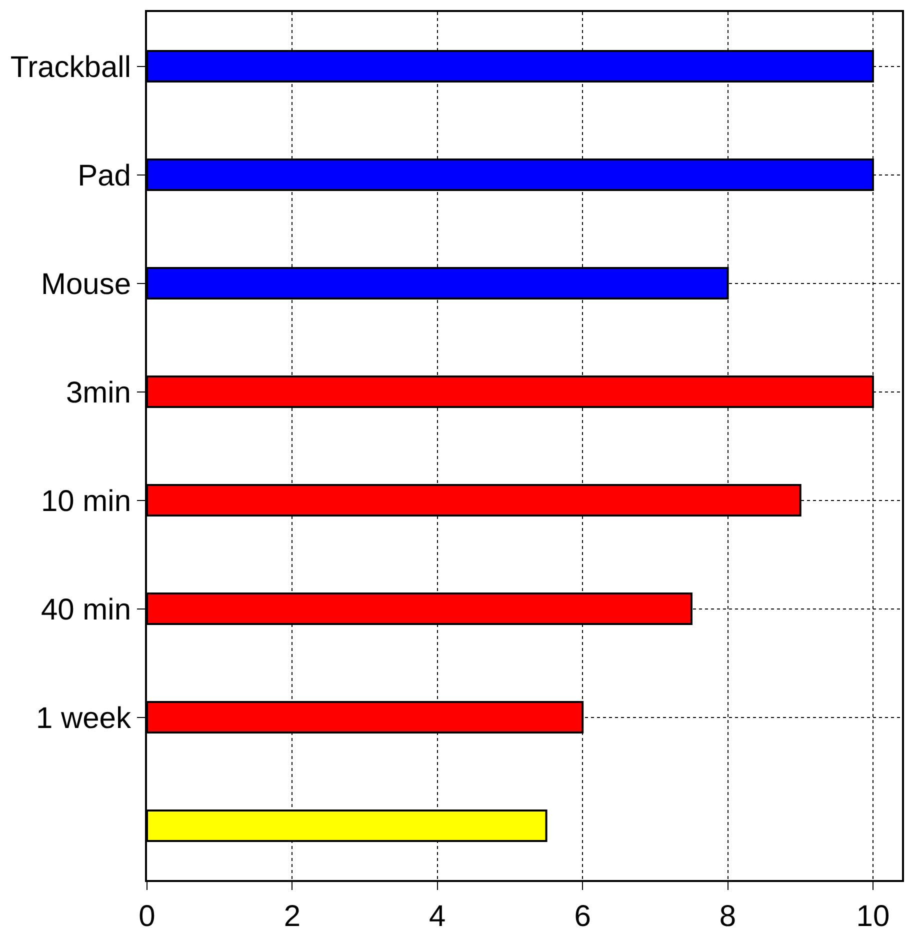 The image size is (914, 950). What do you see at coordinates (292, 916) in the screenshot?
I see `x-tick-label: 2` at bounding box center [292, 916].